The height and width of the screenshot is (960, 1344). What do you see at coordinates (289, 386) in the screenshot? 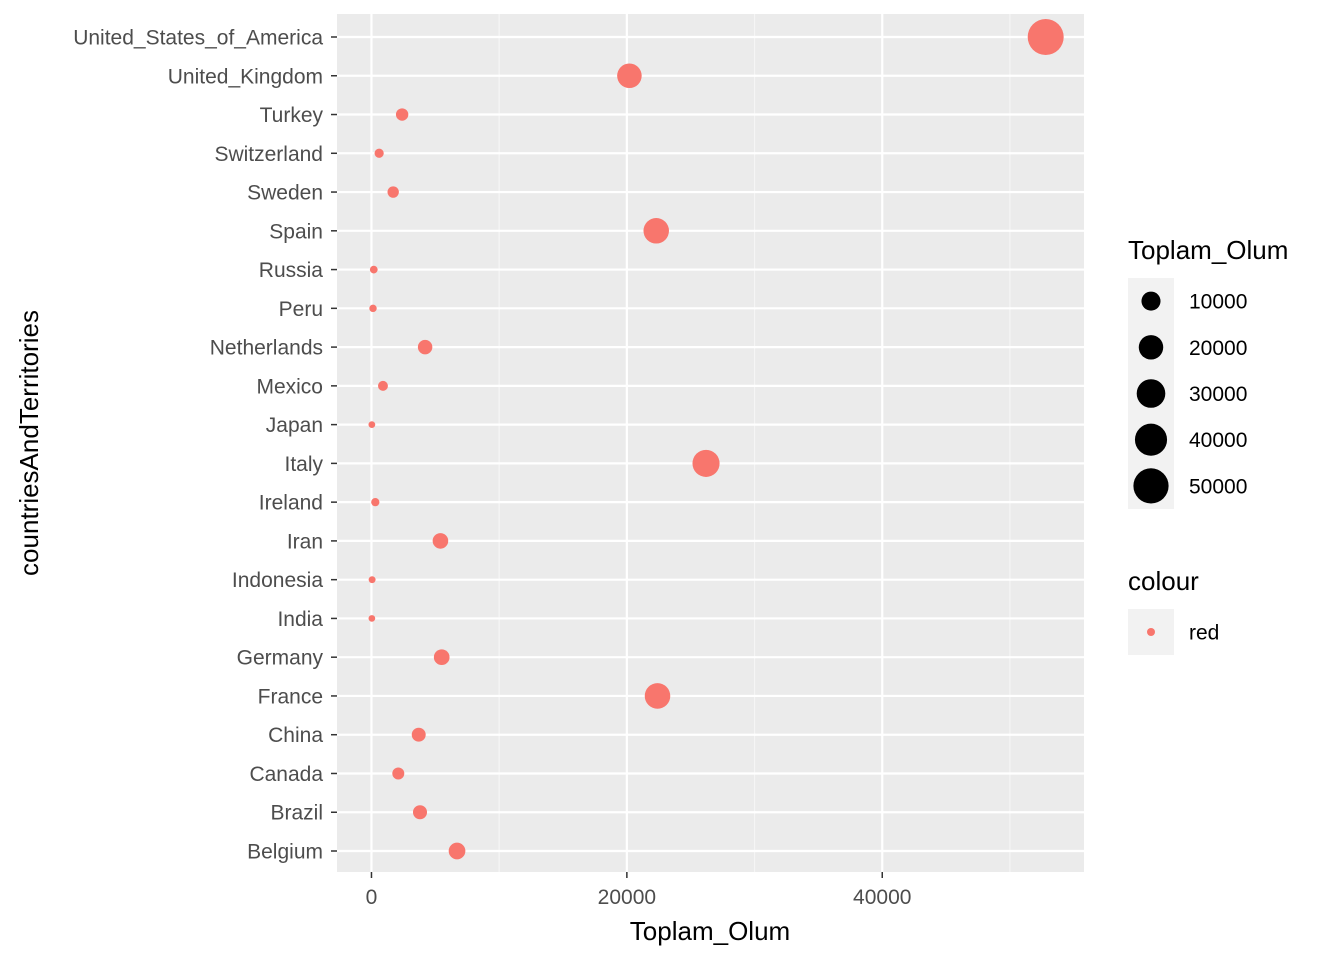
I see `y-tick-label: Mexico` at bounding box center [289, 386].